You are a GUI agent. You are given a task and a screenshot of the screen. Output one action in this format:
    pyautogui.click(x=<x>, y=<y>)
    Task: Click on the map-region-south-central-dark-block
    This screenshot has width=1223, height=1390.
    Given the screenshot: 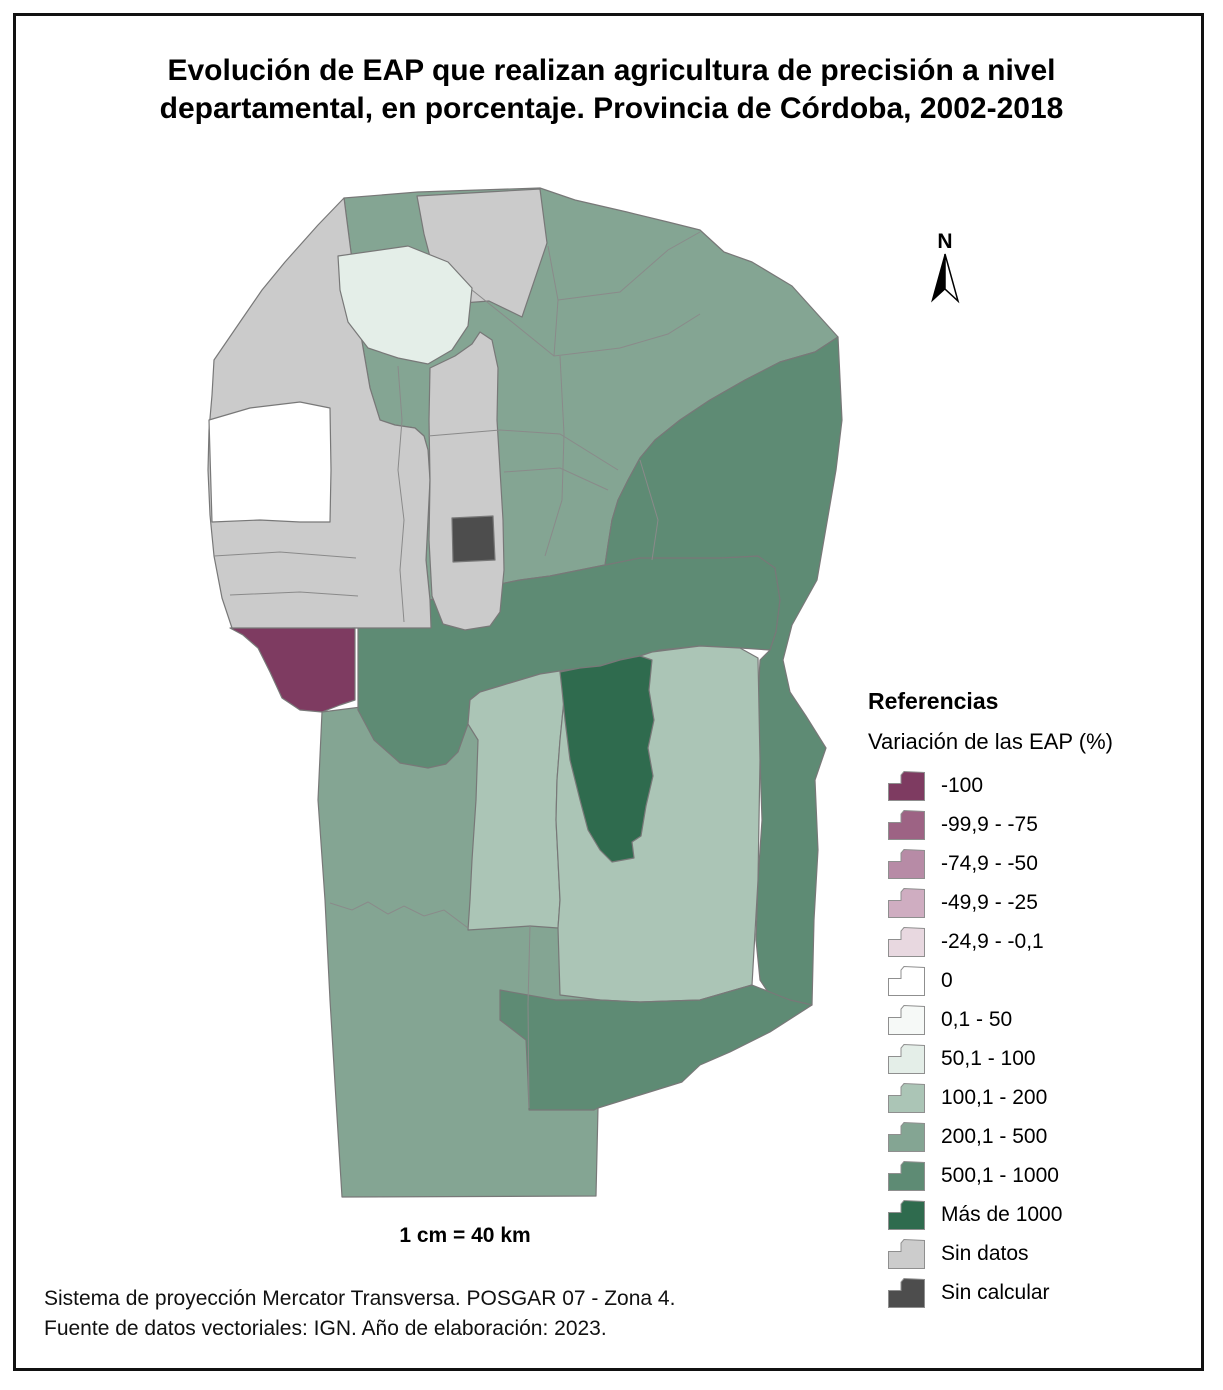 What is the action you would take?
    pyautogui.click(x=656, y=1047)
    